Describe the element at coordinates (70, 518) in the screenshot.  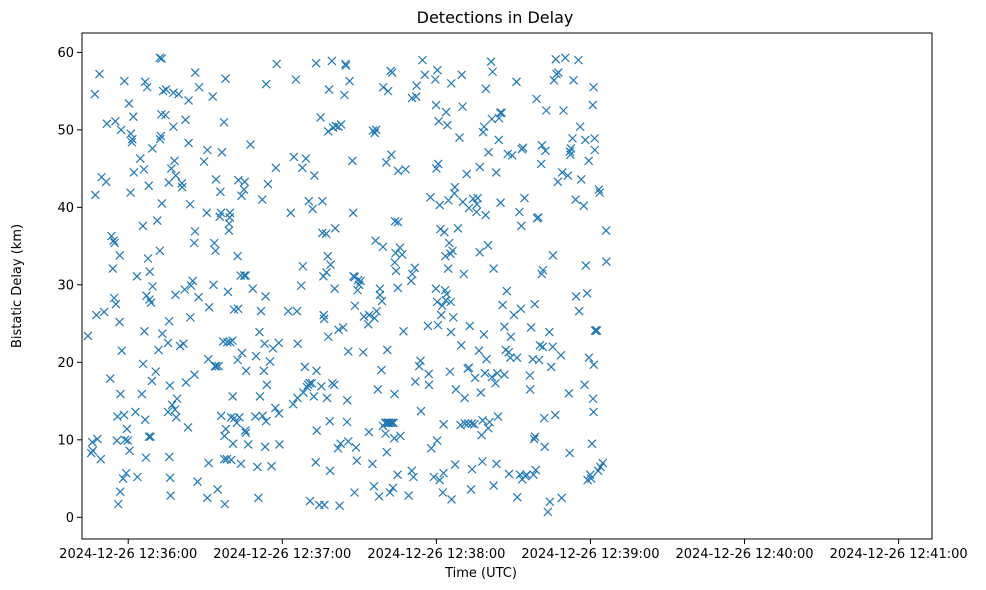
I see `y-tick-label: 0` at that location.